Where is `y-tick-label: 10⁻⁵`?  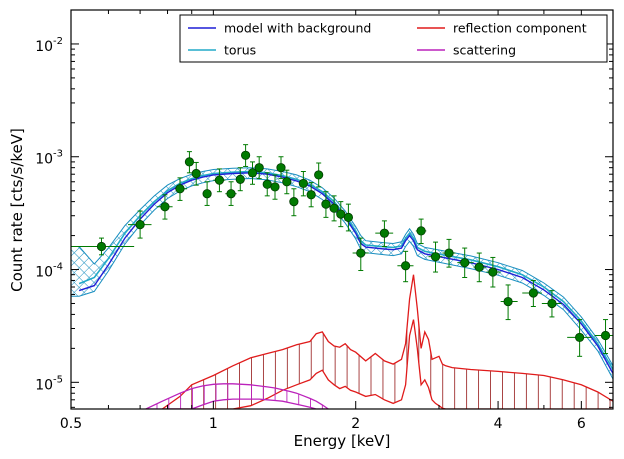
y-tick-label: 10⁻⁵ is located at coordinates (49, 383).